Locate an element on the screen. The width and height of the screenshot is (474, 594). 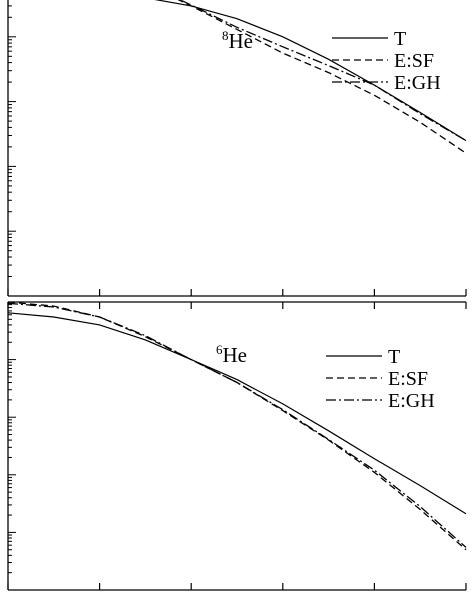
annotation-superscript: 8 is located at coordinates (225, 35).